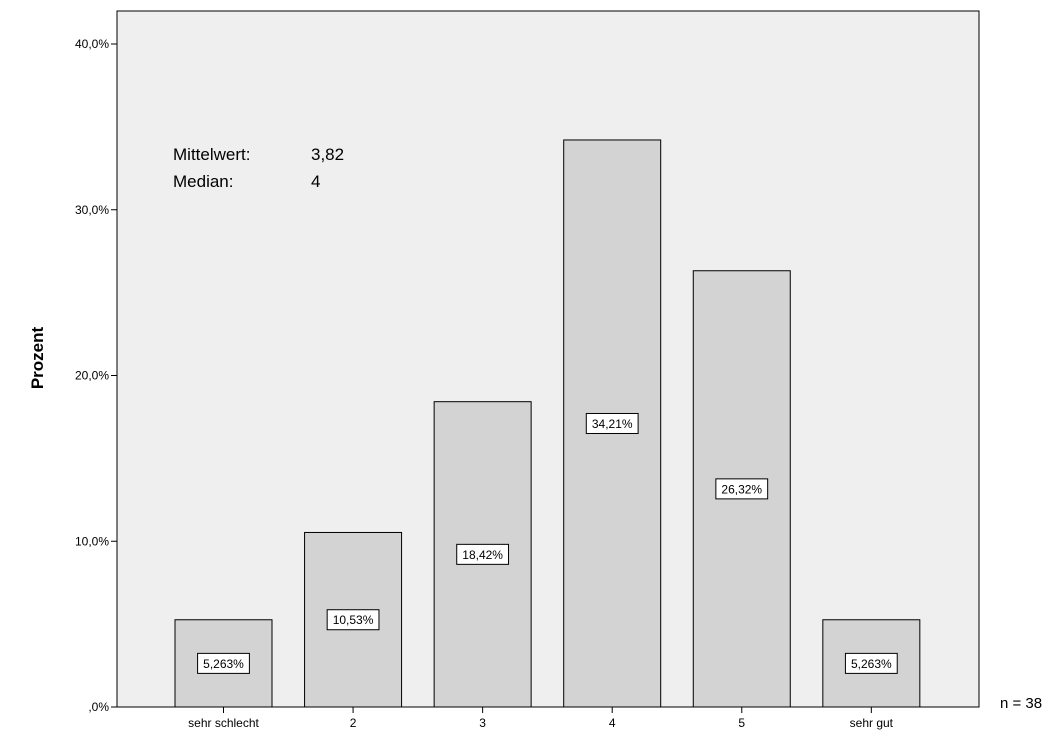 This screenshot has width=1061, height=741. What do you see at coordinates (353, 723) in the screenshot?
I see `x-tick-label: 2` at bounding box center [353, 723].